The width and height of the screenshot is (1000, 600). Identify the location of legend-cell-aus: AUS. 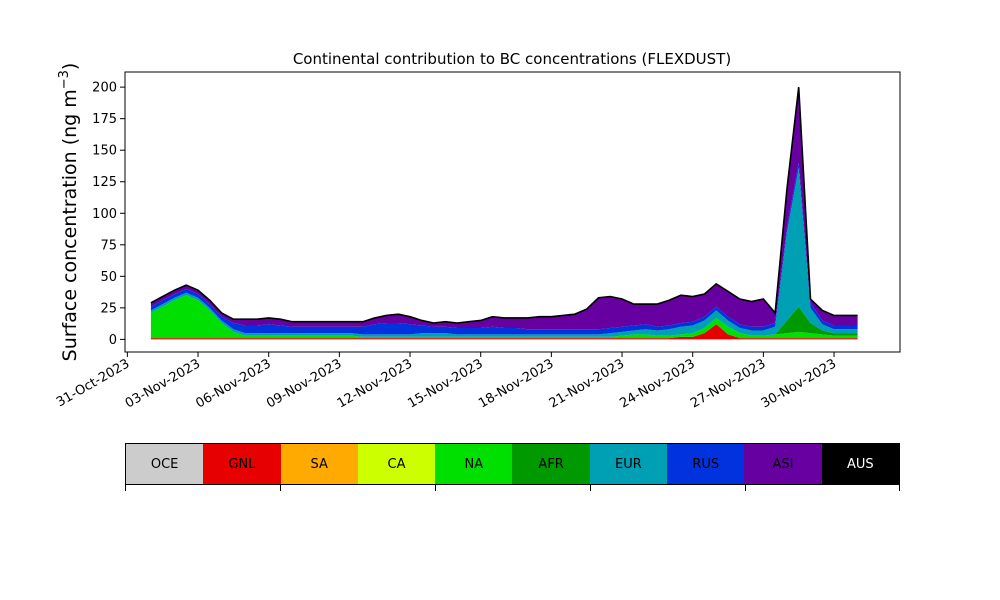
(860, 464).